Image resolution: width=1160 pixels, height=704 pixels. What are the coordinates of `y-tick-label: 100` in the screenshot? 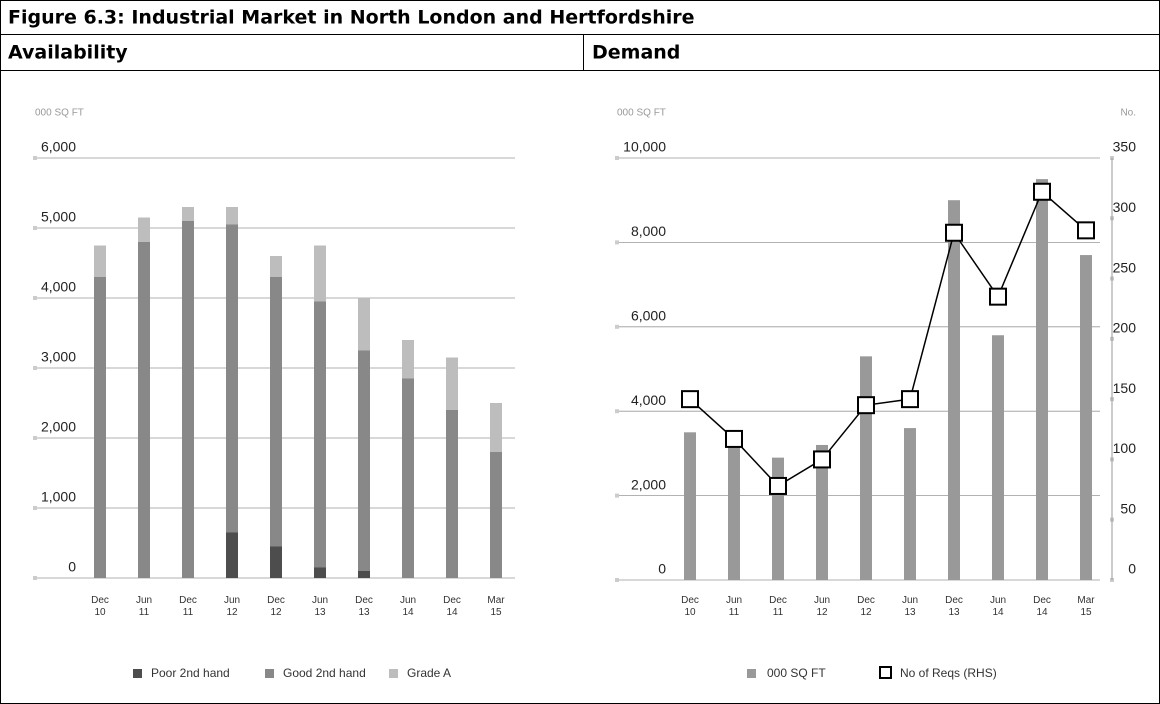 It's located at (1125, 448).